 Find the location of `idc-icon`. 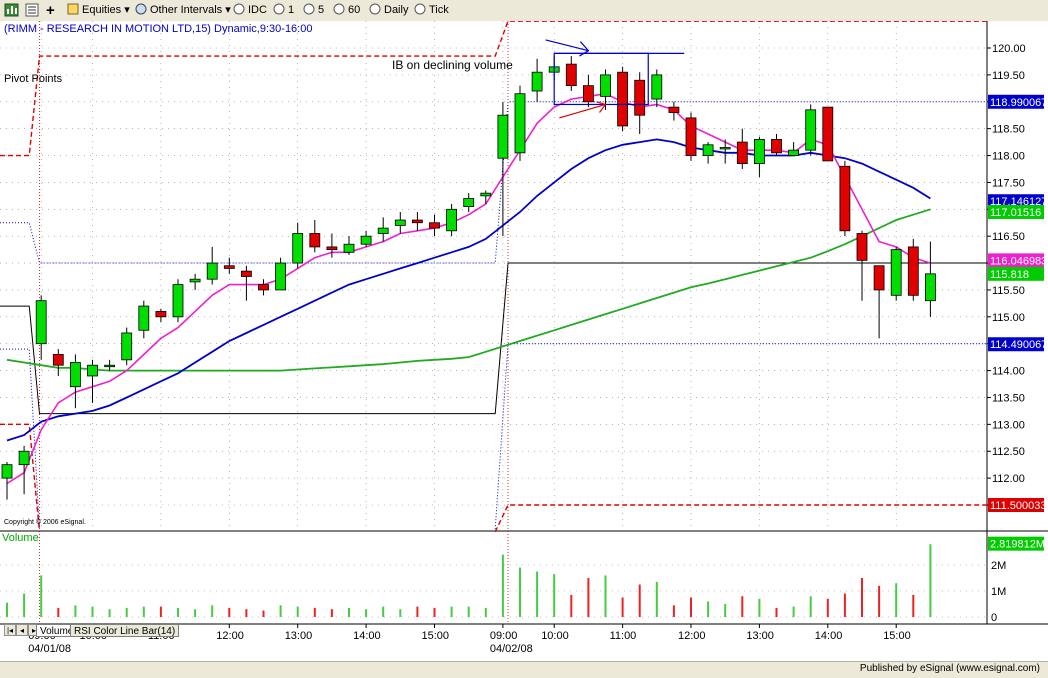

idc-icon is located at coordinates (239, 10).